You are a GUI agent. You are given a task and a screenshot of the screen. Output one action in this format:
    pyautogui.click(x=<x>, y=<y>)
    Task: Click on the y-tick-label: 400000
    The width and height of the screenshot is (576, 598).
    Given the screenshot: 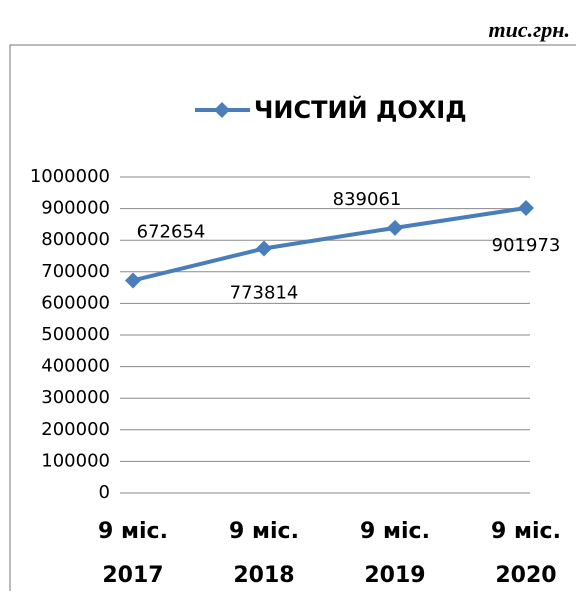 What is the action you would take?
    pyautogui.click(x=75, y=366)
    